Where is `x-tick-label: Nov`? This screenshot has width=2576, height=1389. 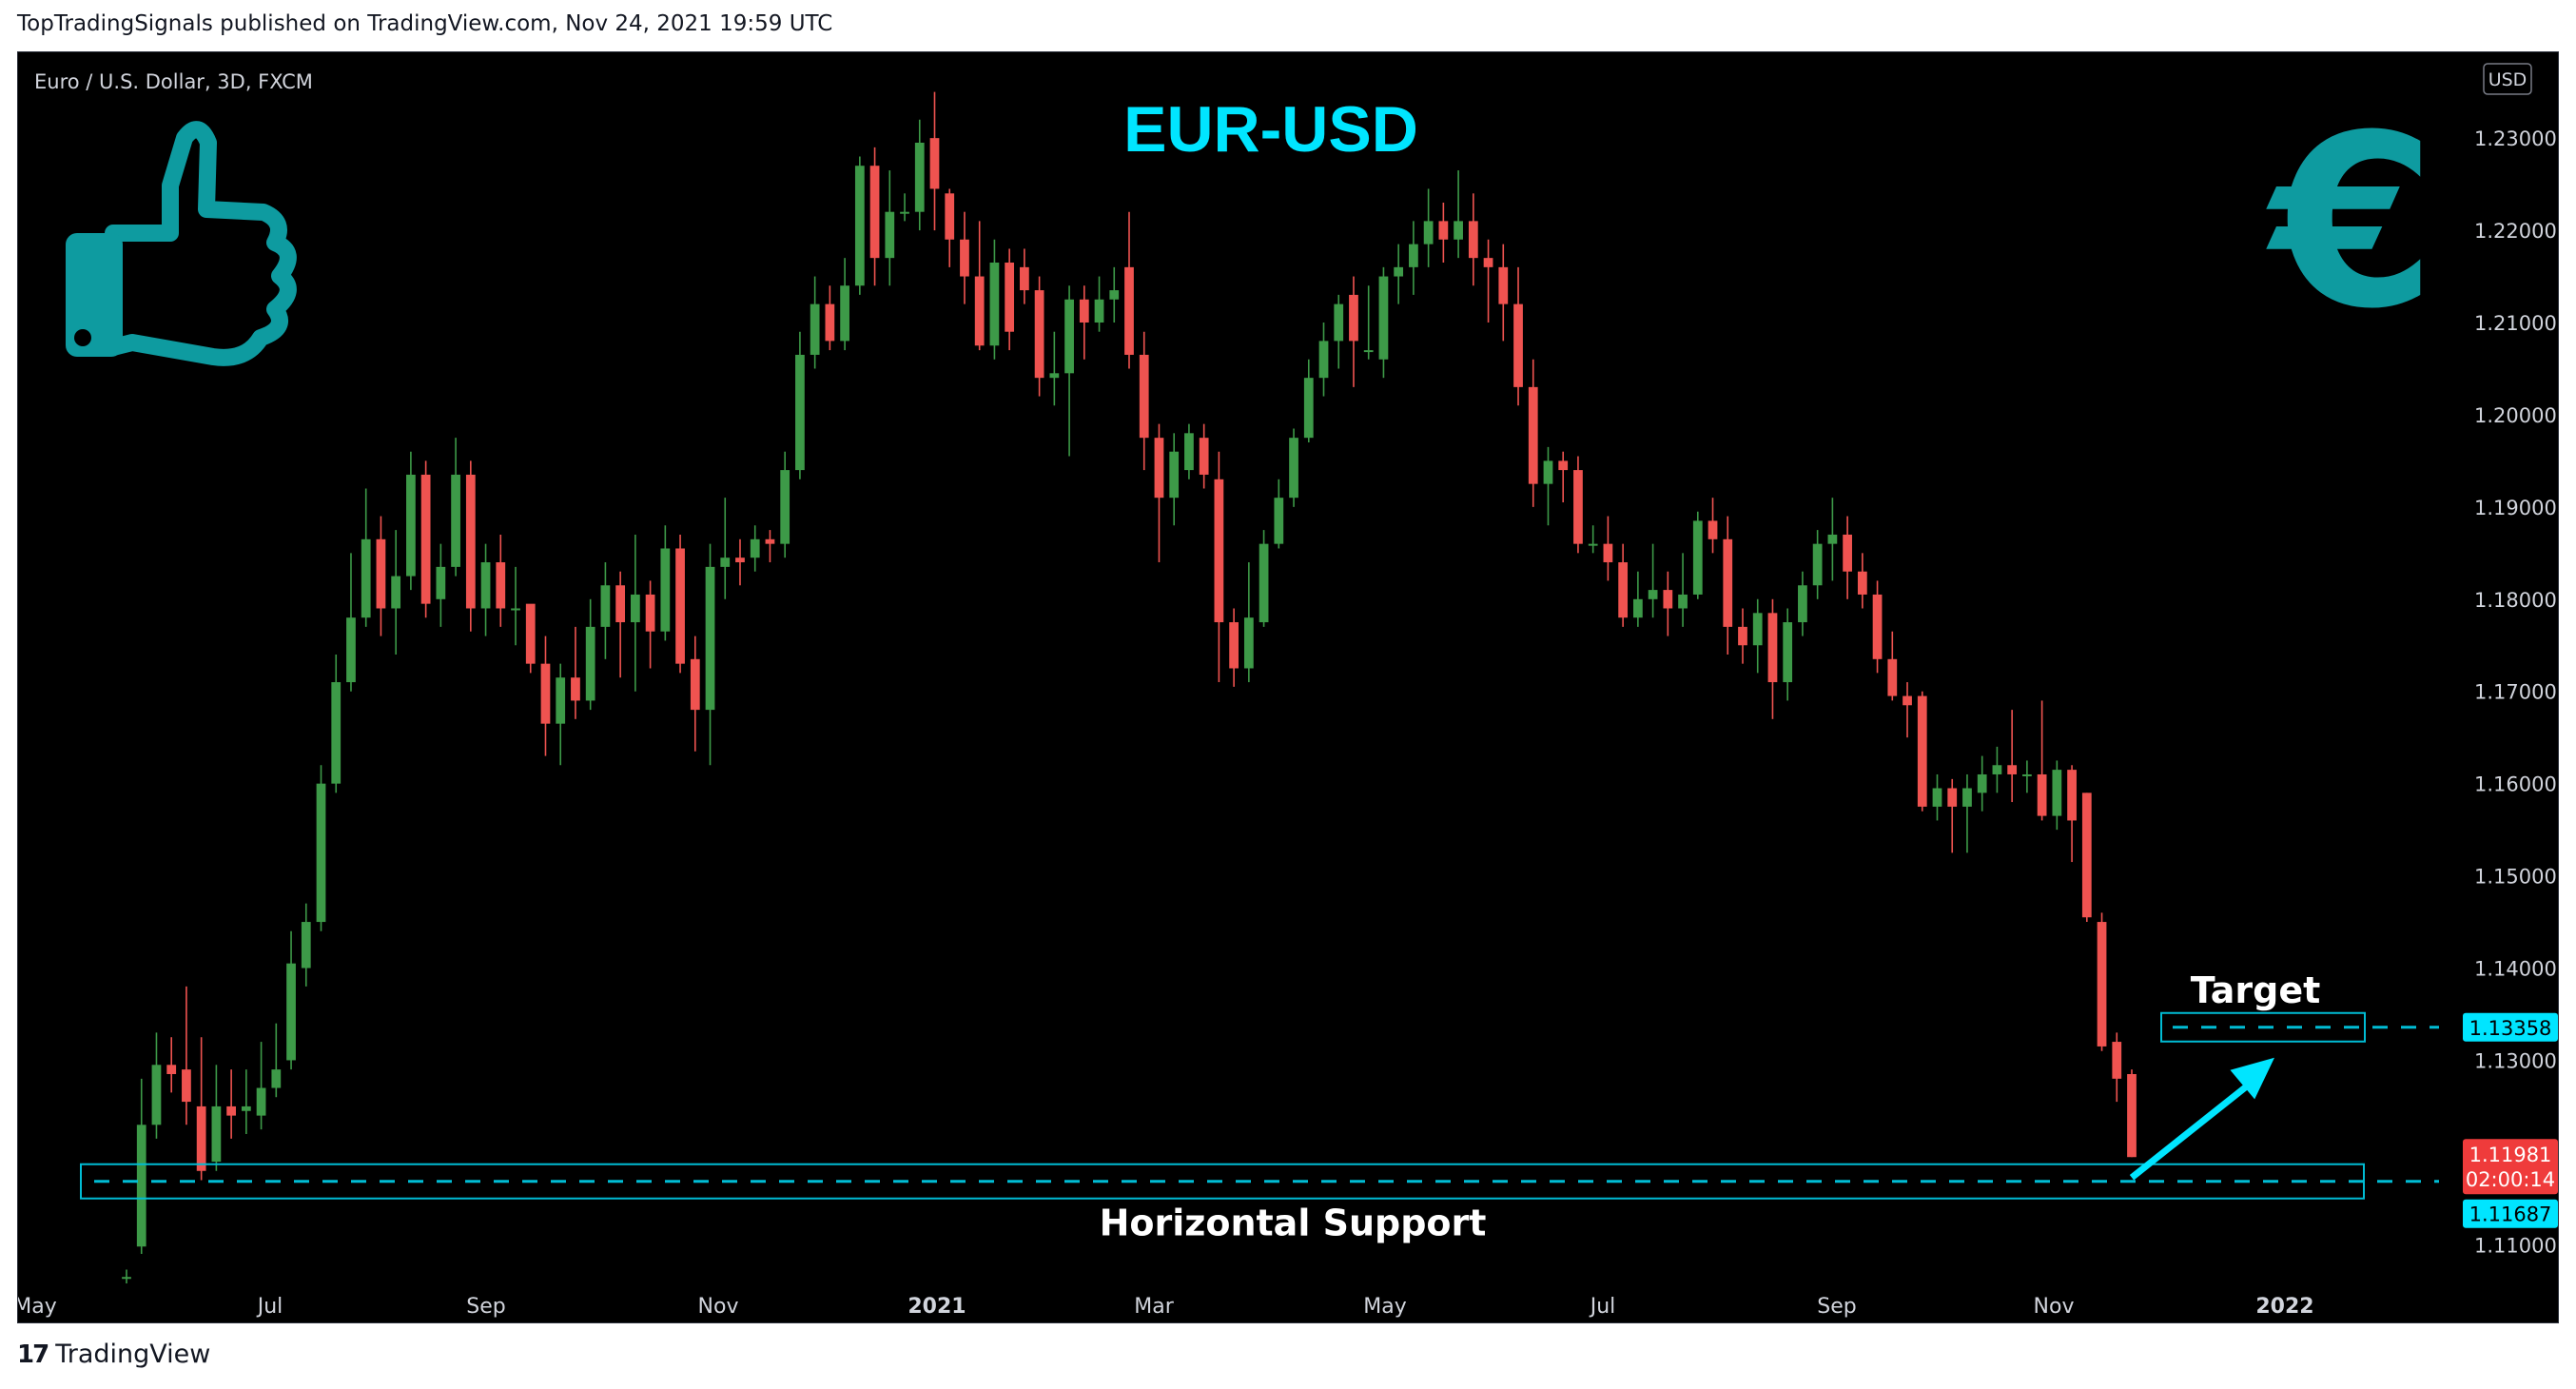
x-tick-label: Nov is located at coordinates (2054, 1307).